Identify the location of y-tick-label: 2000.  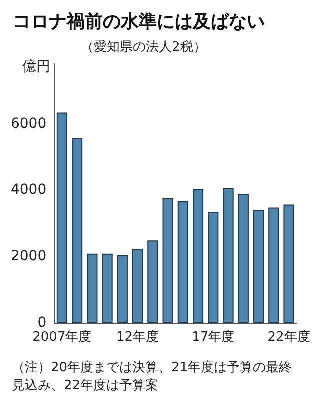
(28, 256).